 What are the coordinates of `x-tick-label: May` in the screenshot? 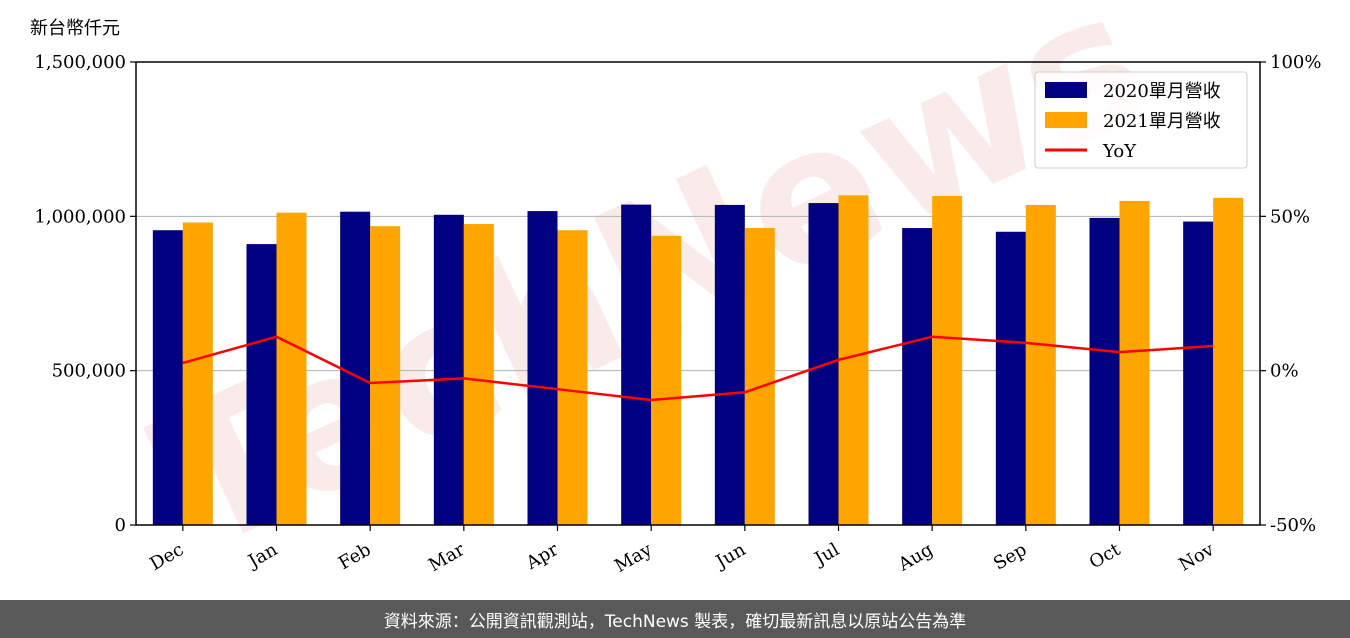 It's located at (633, 558).